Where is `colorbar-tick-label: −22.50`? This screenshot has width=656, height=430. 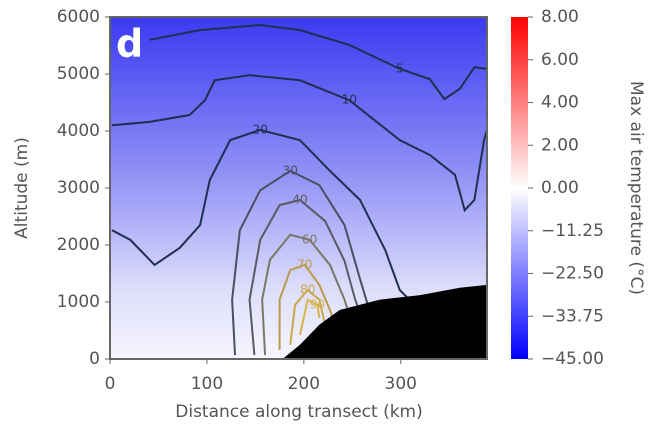
colorbar-tick-label: −22.50 is located at coordinates (572, 274).